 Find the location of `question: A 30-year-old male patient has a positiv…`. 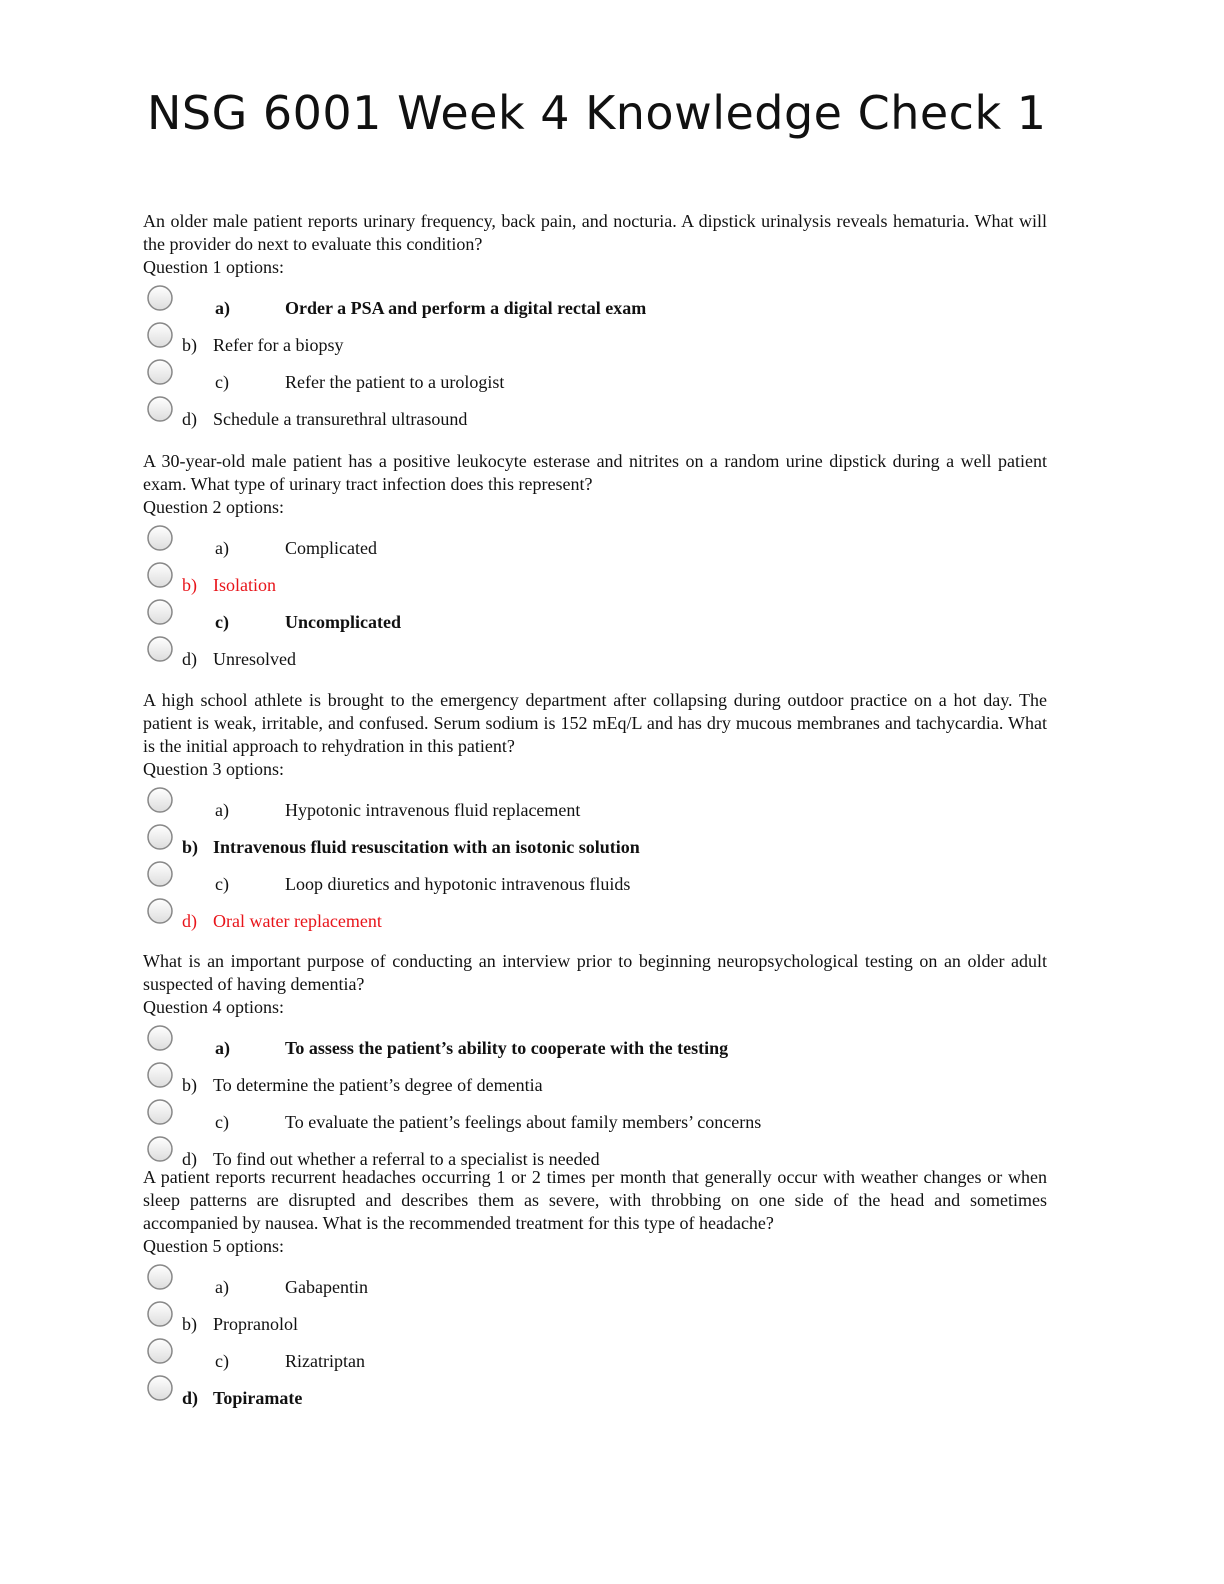

question: A 30-year-old male patient has a positiv… is located at coordinates (595, 565).